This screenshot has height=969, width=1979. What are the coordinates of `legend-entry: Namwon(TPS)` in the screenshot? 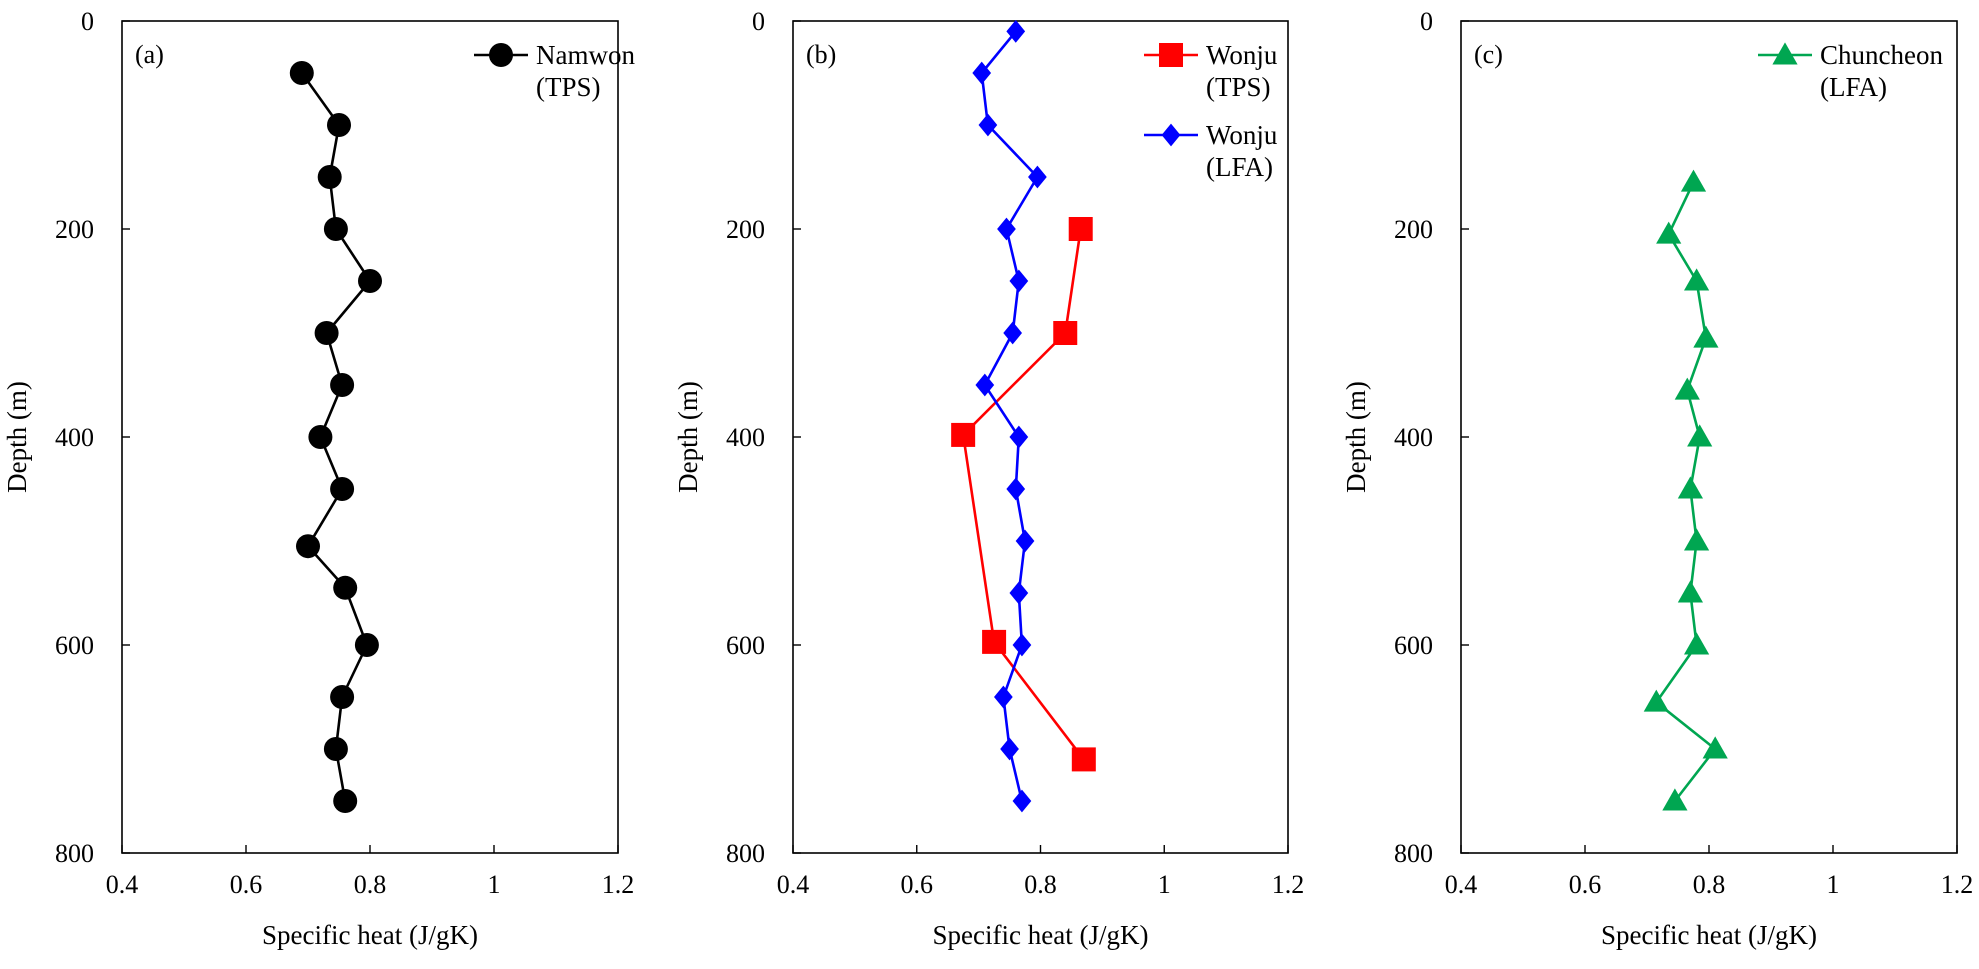 It's located at (554, 71).